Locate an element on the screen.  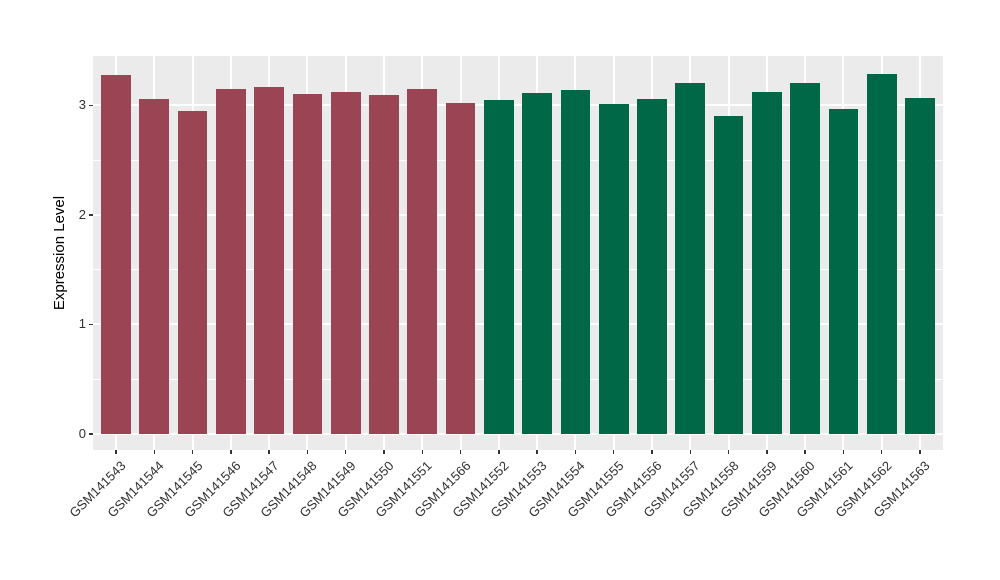
y-tick-label: 1 is located at coordinates (82, 324).